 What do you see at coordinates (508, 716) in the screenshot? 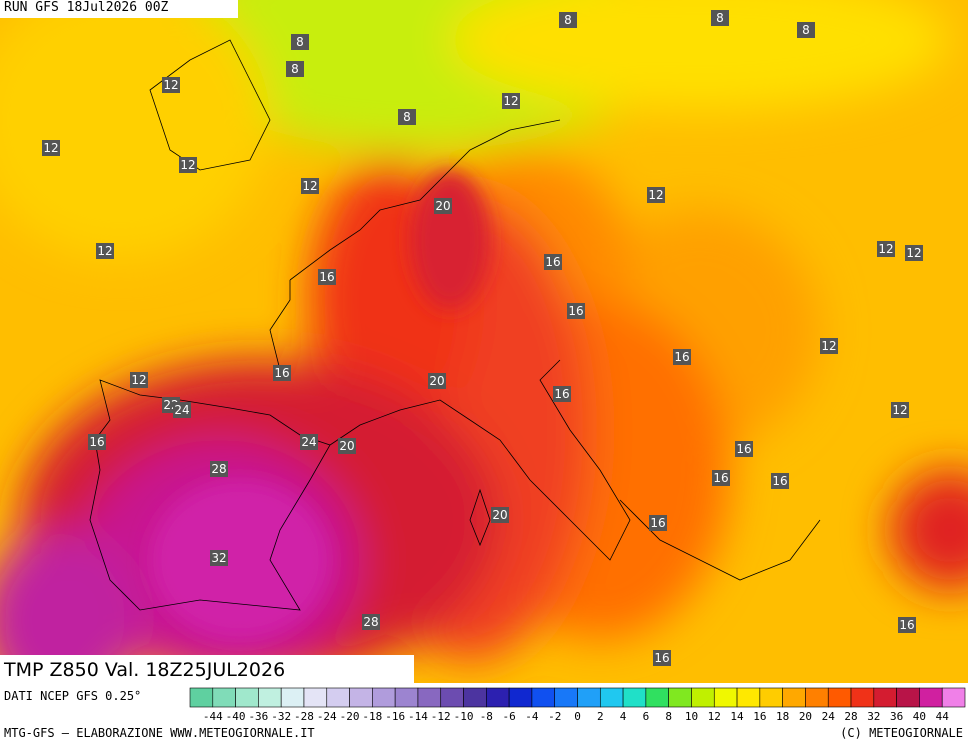
I see `colorbar-tick-label: -6` at bounding box center [508, 716].